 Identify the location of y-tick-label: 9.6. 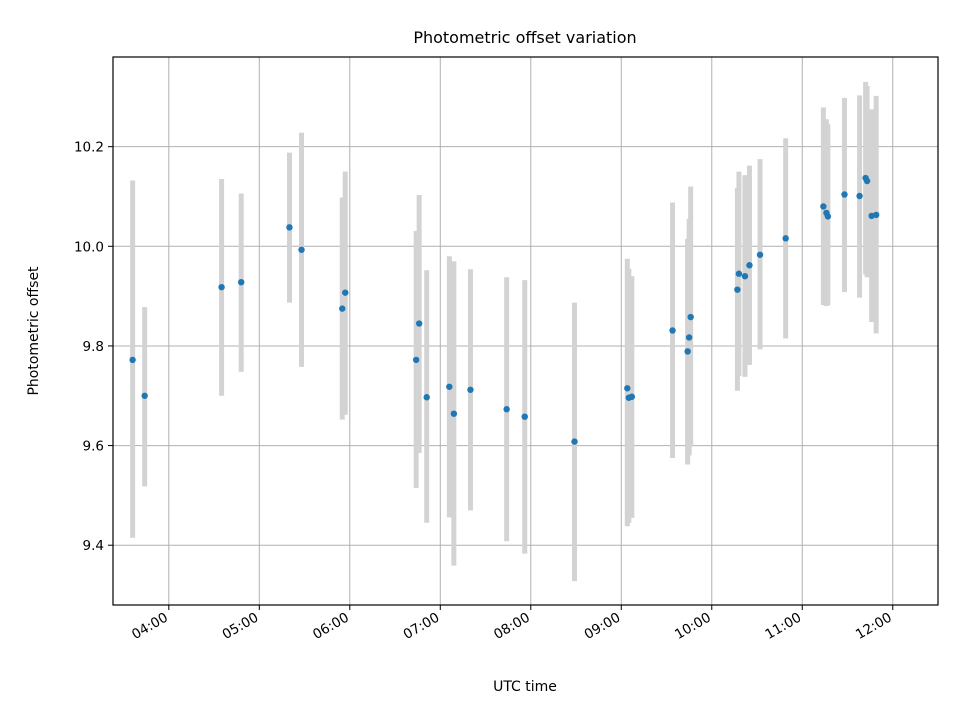
(93, 447).